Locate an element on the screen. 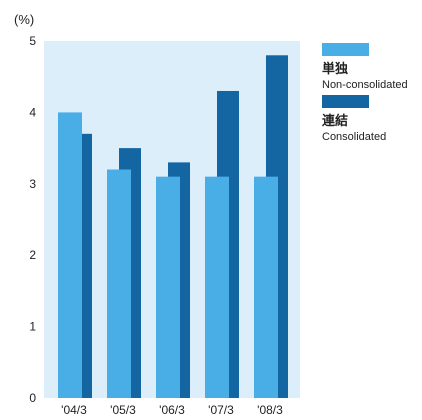  y-tick-label: 3 is located at coordinates (32, 184).